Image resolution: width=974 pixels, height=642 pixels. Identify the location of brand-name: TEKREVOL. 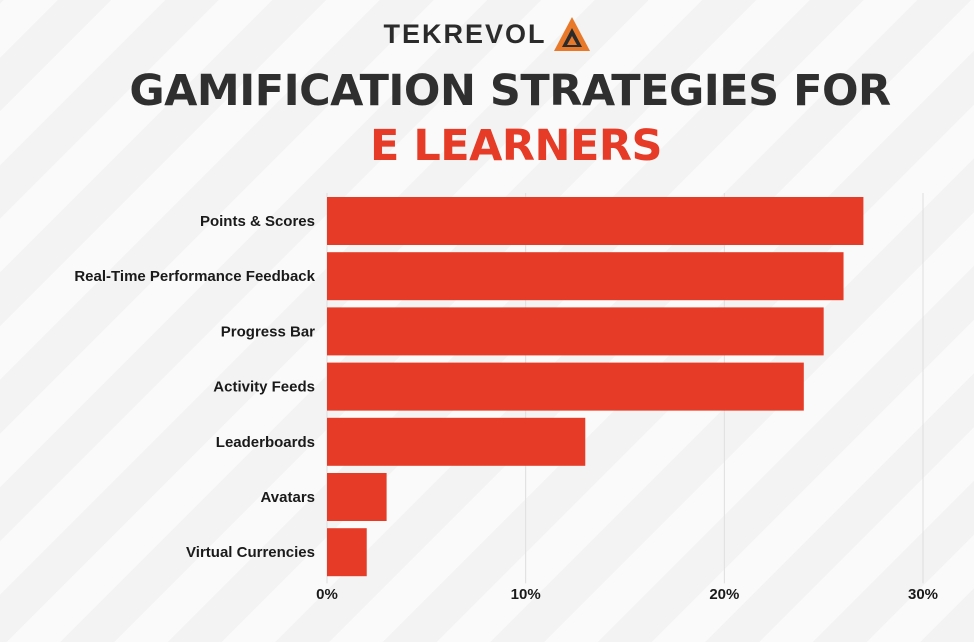
(465, 33).